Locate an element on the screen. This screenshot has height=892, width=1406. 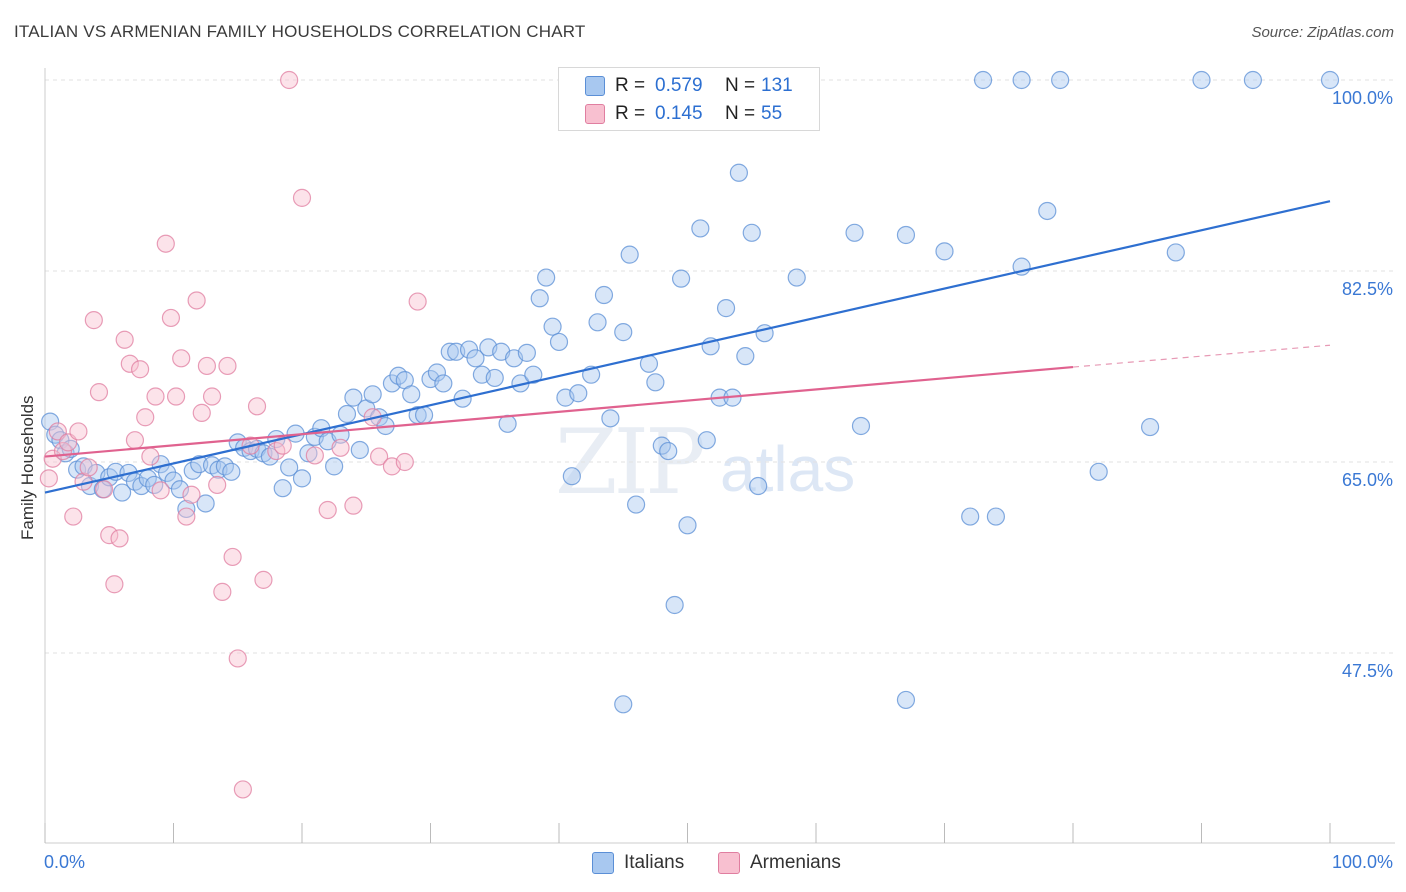
bottom-legend-armenians-label: Armenians is located at coordinates (795, 862).